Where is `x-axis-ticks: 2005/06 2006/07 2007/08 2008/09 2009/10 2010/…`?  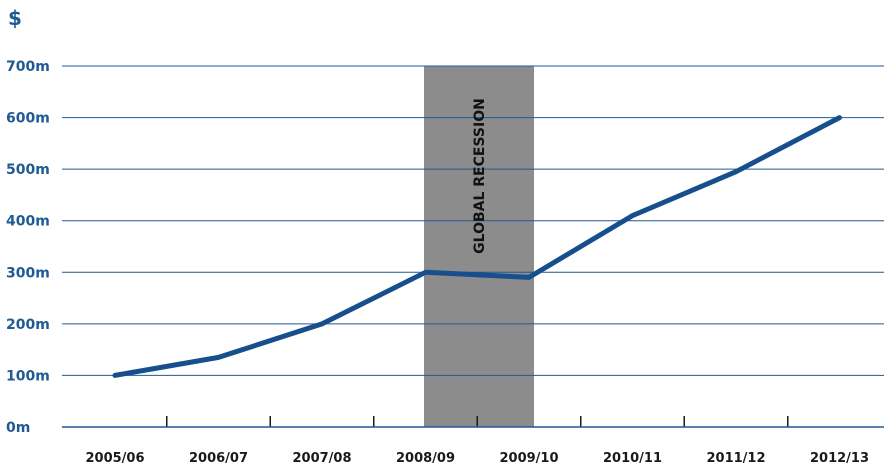
x-axis-ticks: 2005/06 2006/07 2007/08 2008/09 2009/10 2010/… is located at coordinates (477, 441).